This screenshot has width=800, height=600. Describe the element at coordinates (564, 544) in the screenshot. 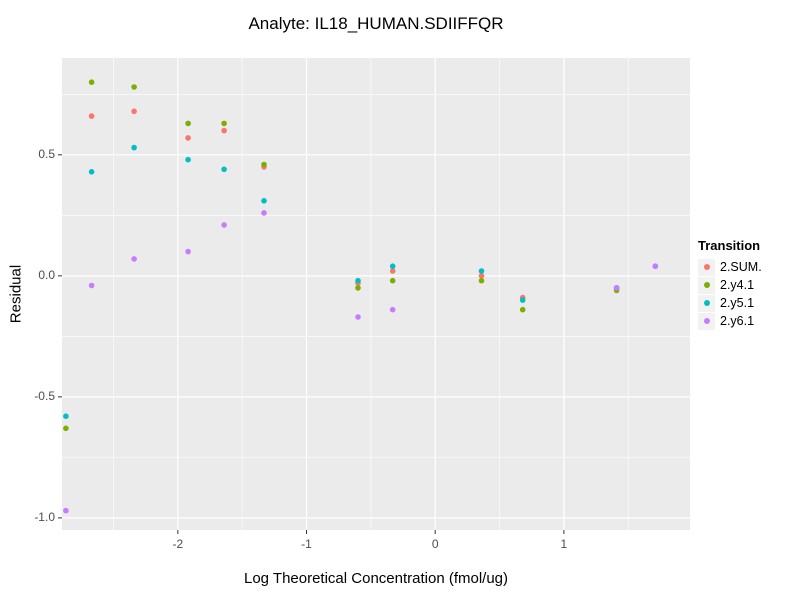

I see `x-tick-label: 1` at that location.